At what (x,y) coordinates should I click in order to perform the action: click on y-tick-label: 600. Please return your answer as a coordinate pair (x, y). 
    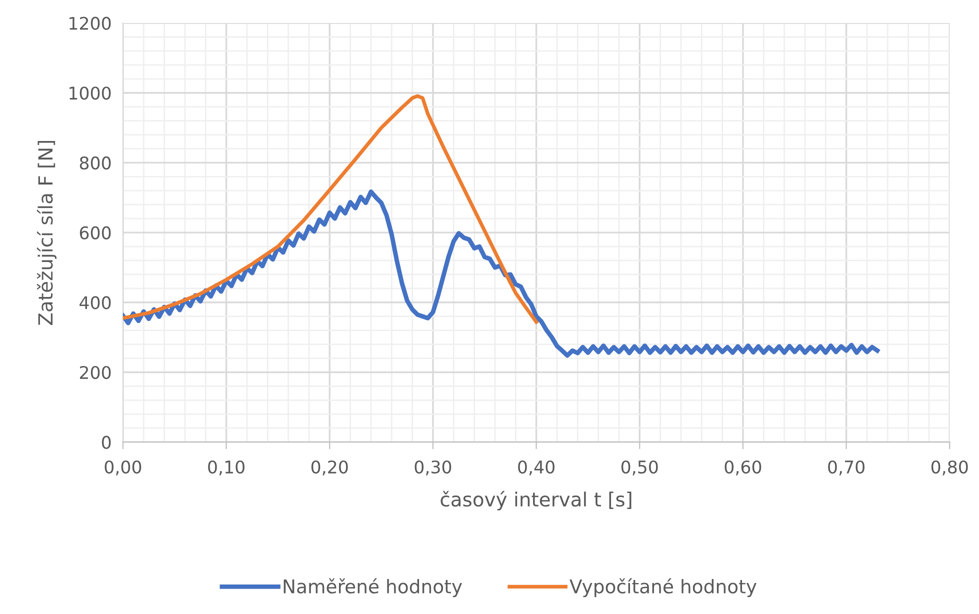
    Looking at the image, I should click on (95, 233).